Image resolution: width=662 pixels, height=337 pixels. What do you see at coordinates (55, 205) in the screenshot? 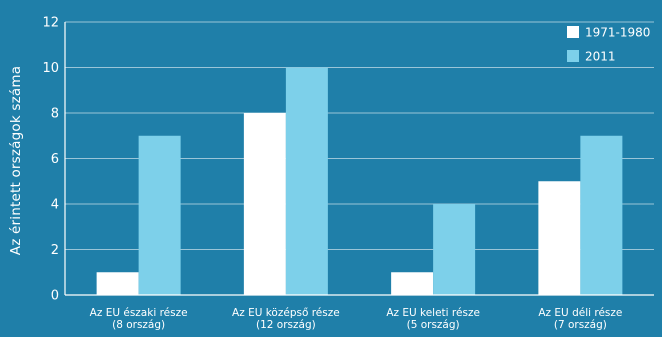
I see `y-tick-label: 4` at bounding box center [55, 205].